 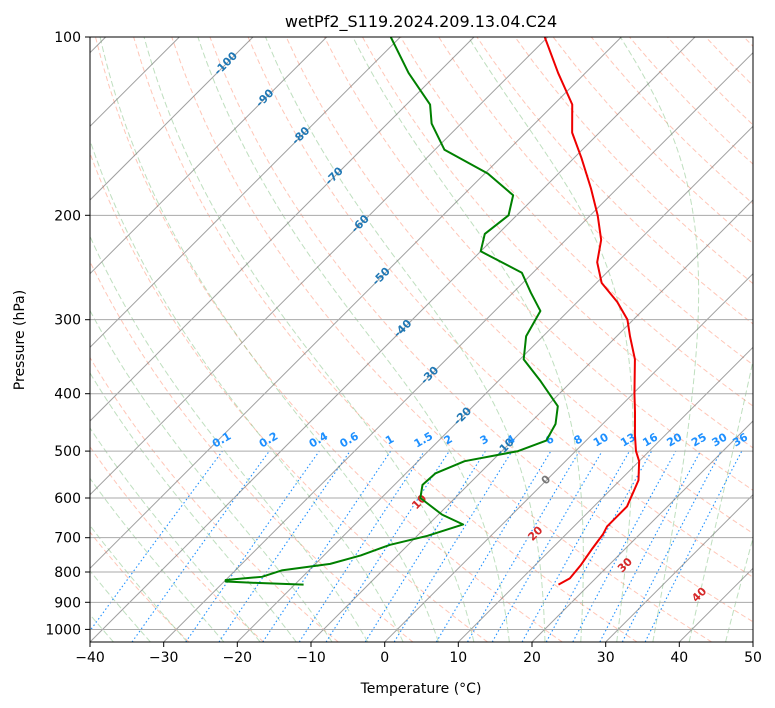 What do you see at coordinates (753, 658) in the screenshot?
I see `x-tick-label: 50` at bounding box center [753, 658].